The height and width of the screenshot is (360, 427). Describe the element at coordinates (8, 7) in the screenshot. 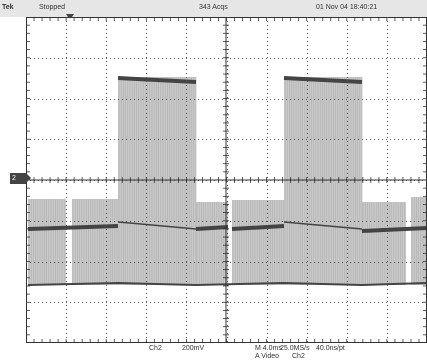

I see `brand-label: Tek` at that location.